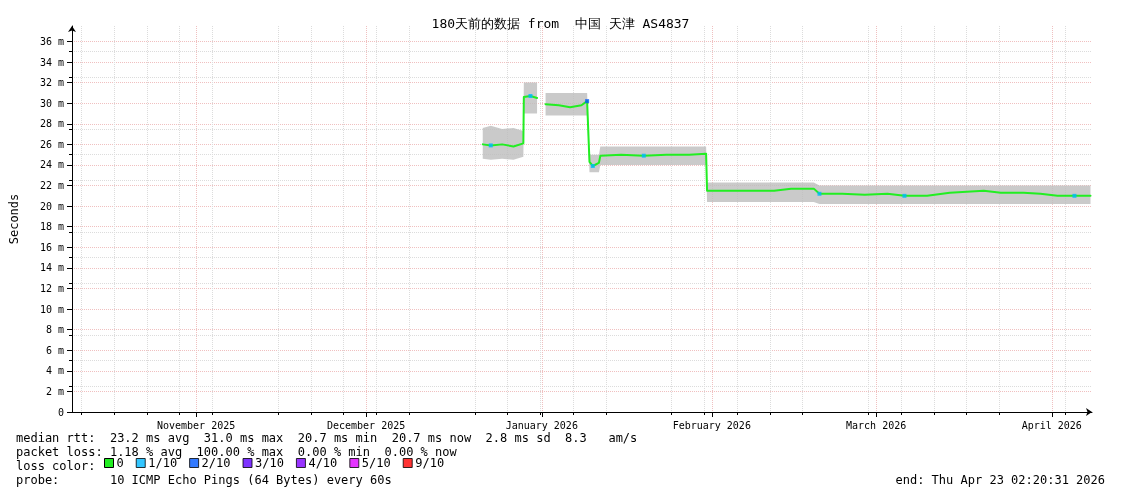 Image resolution: width=1121 pixels, height=494 pixels. What do you see at coordinates (54, 391) in the screenshot?
I see `y-tick-label: 2 m` at bounding box center [54, 391].